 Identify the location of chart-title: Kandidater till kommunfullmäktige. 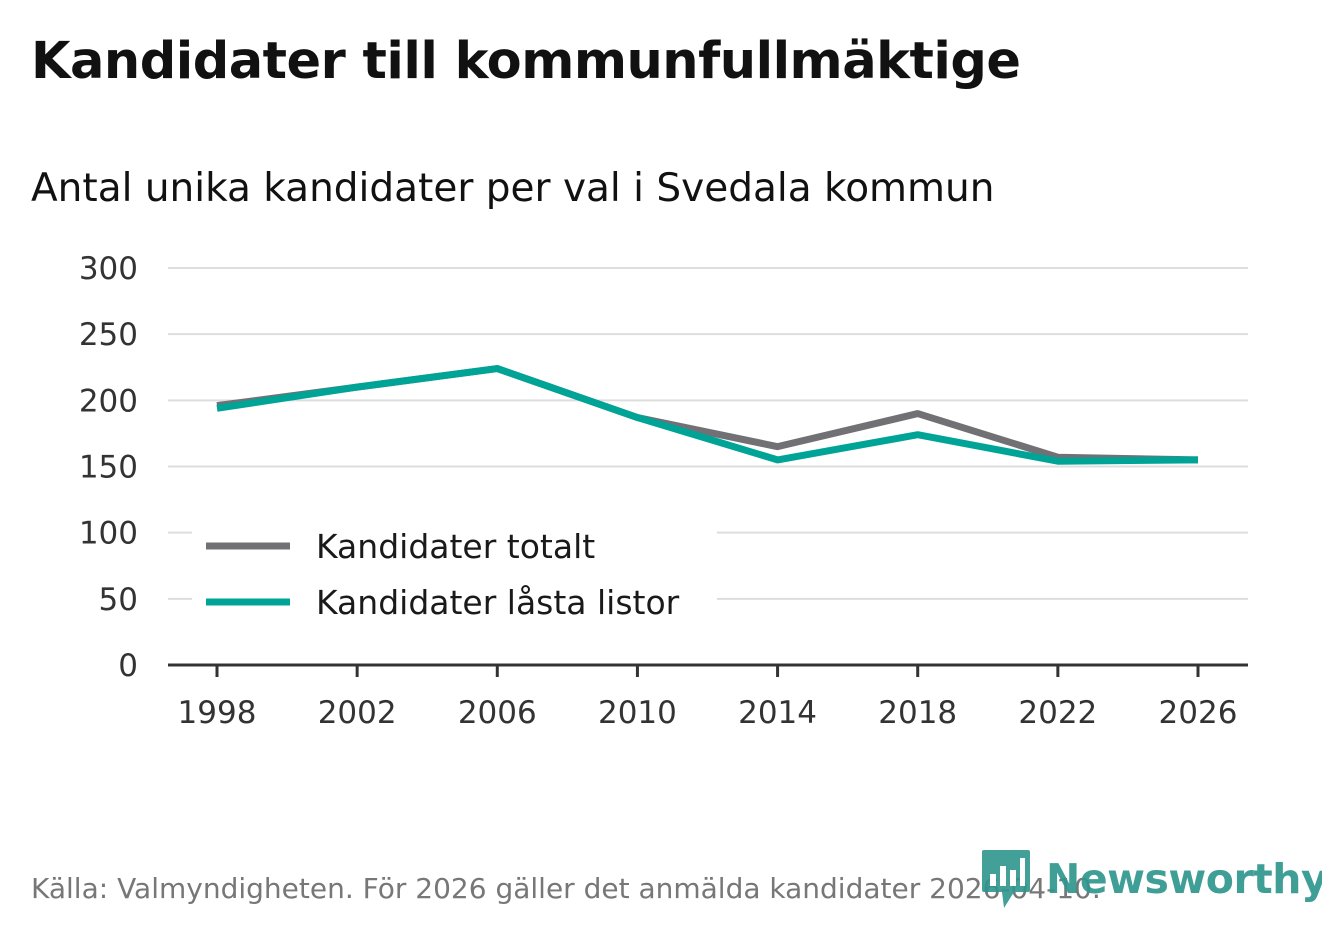
(526, 61).